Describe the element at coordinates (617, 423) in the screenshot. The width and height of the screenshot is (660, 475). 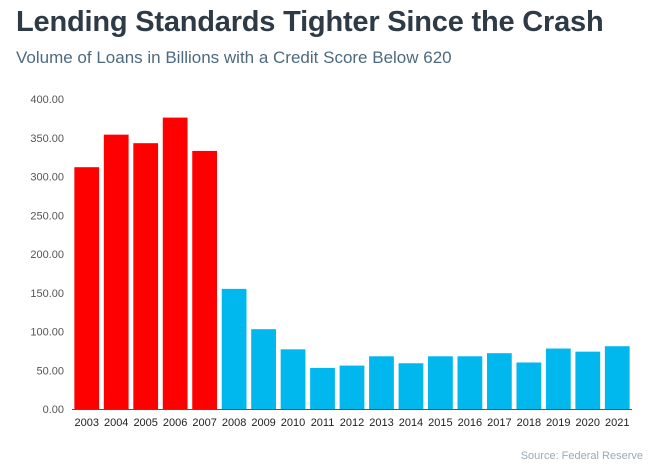
I see `x-tick-label: 2021` at that location.